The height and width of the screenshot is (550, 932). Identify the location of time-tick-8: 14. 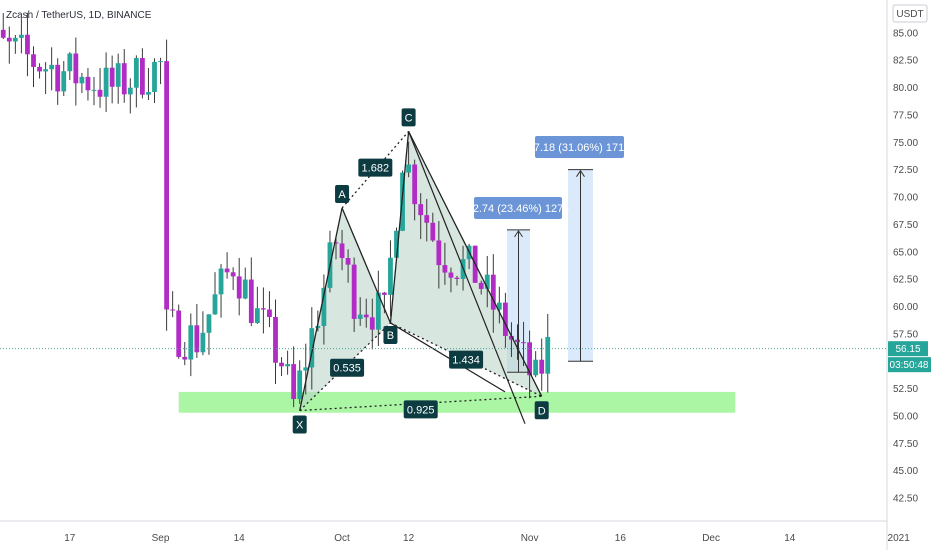
(790, 538).